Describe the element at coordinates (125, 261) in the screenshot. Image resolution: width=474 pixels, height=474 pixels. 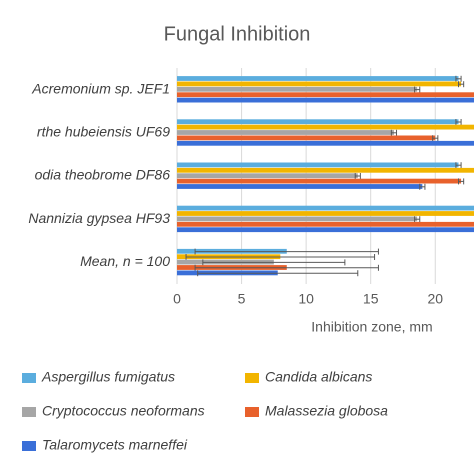
I see `y-tick-label: Mean, n = 100` at that location.